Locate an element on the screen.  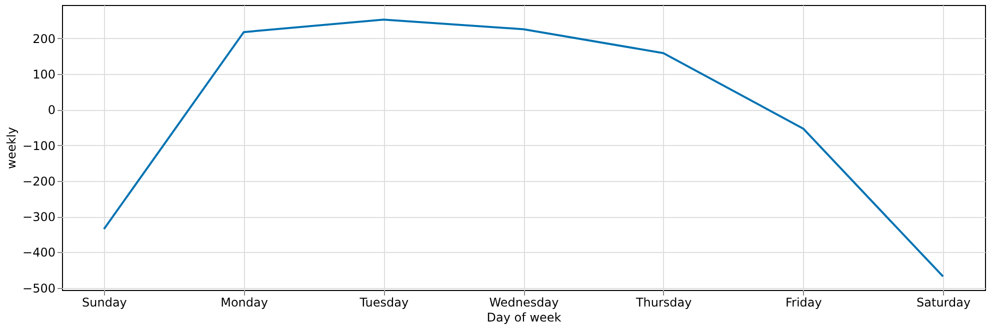
y-tick-label: −400 is located at coordinates (39, 253).